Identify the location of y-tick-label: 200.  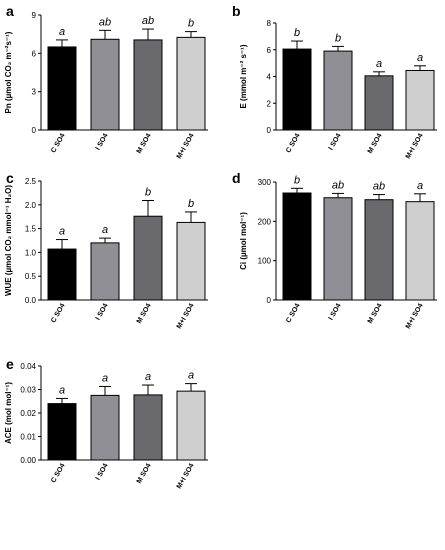
(265, 221).